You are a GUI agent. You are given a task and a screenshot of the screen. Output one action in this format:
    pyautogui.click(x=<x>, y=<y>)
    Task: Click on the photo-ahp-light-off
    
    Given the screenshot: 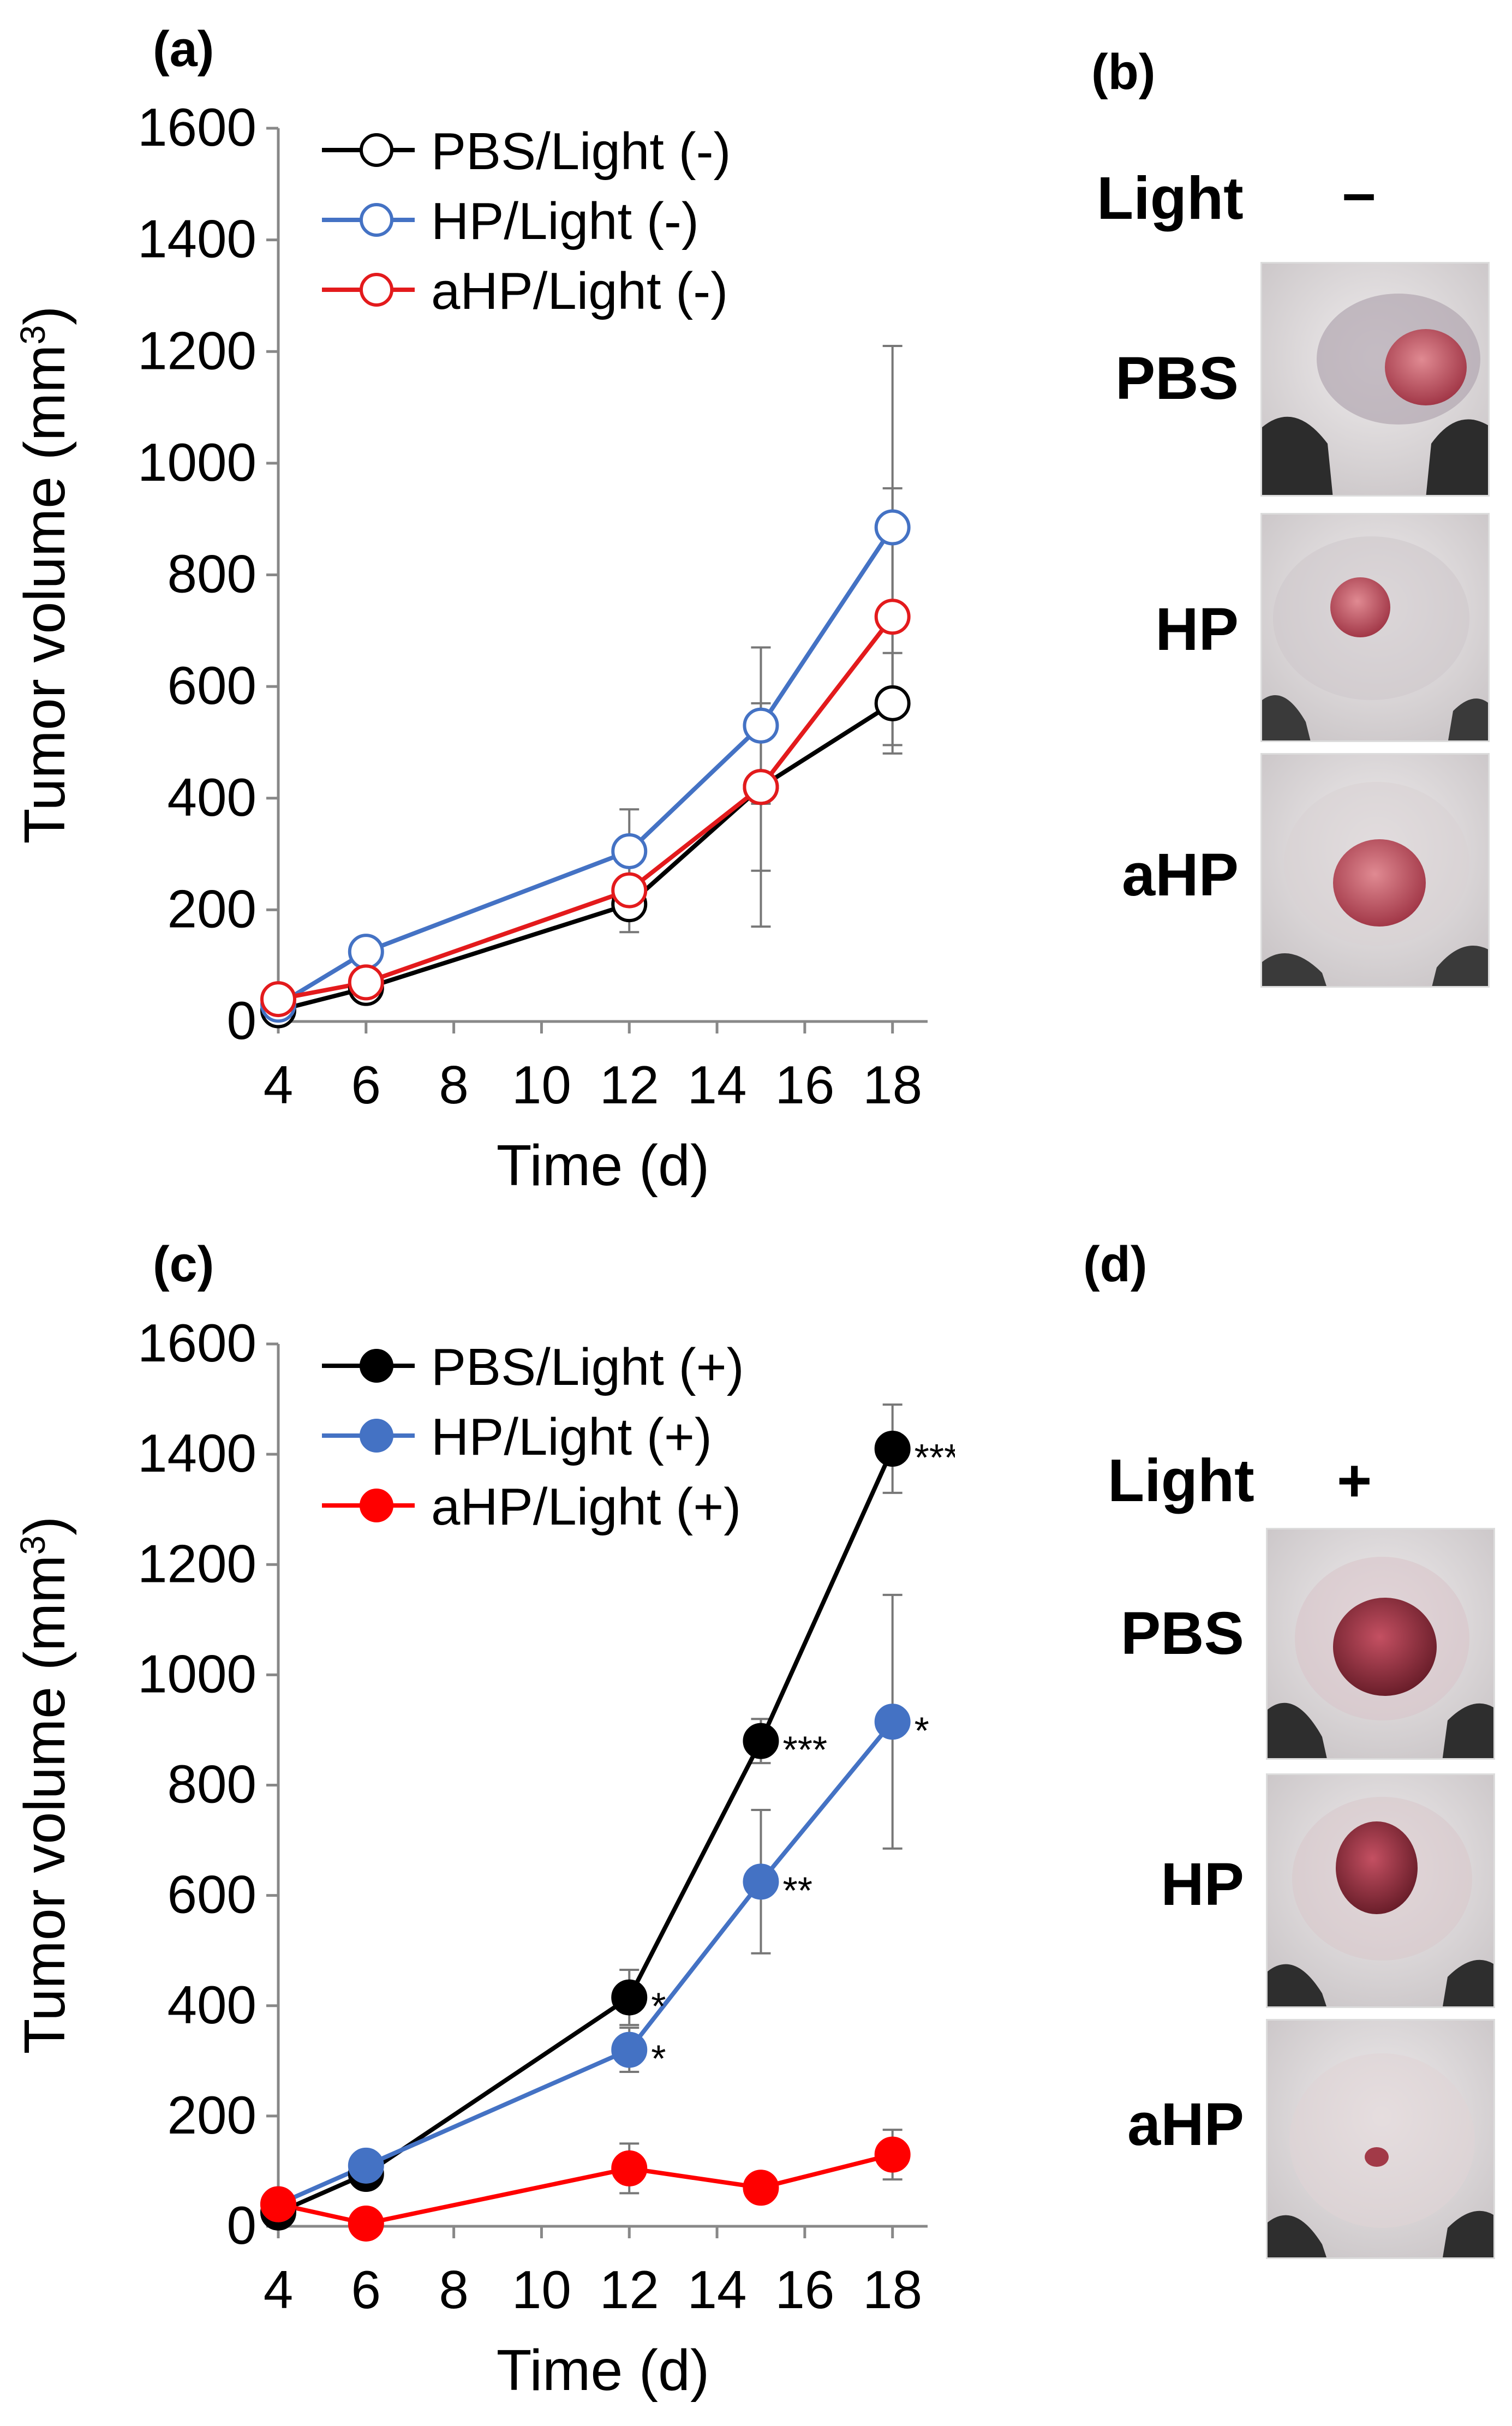 What is the action you would take?
    pyautogui.click(x=1375, y=870)
    